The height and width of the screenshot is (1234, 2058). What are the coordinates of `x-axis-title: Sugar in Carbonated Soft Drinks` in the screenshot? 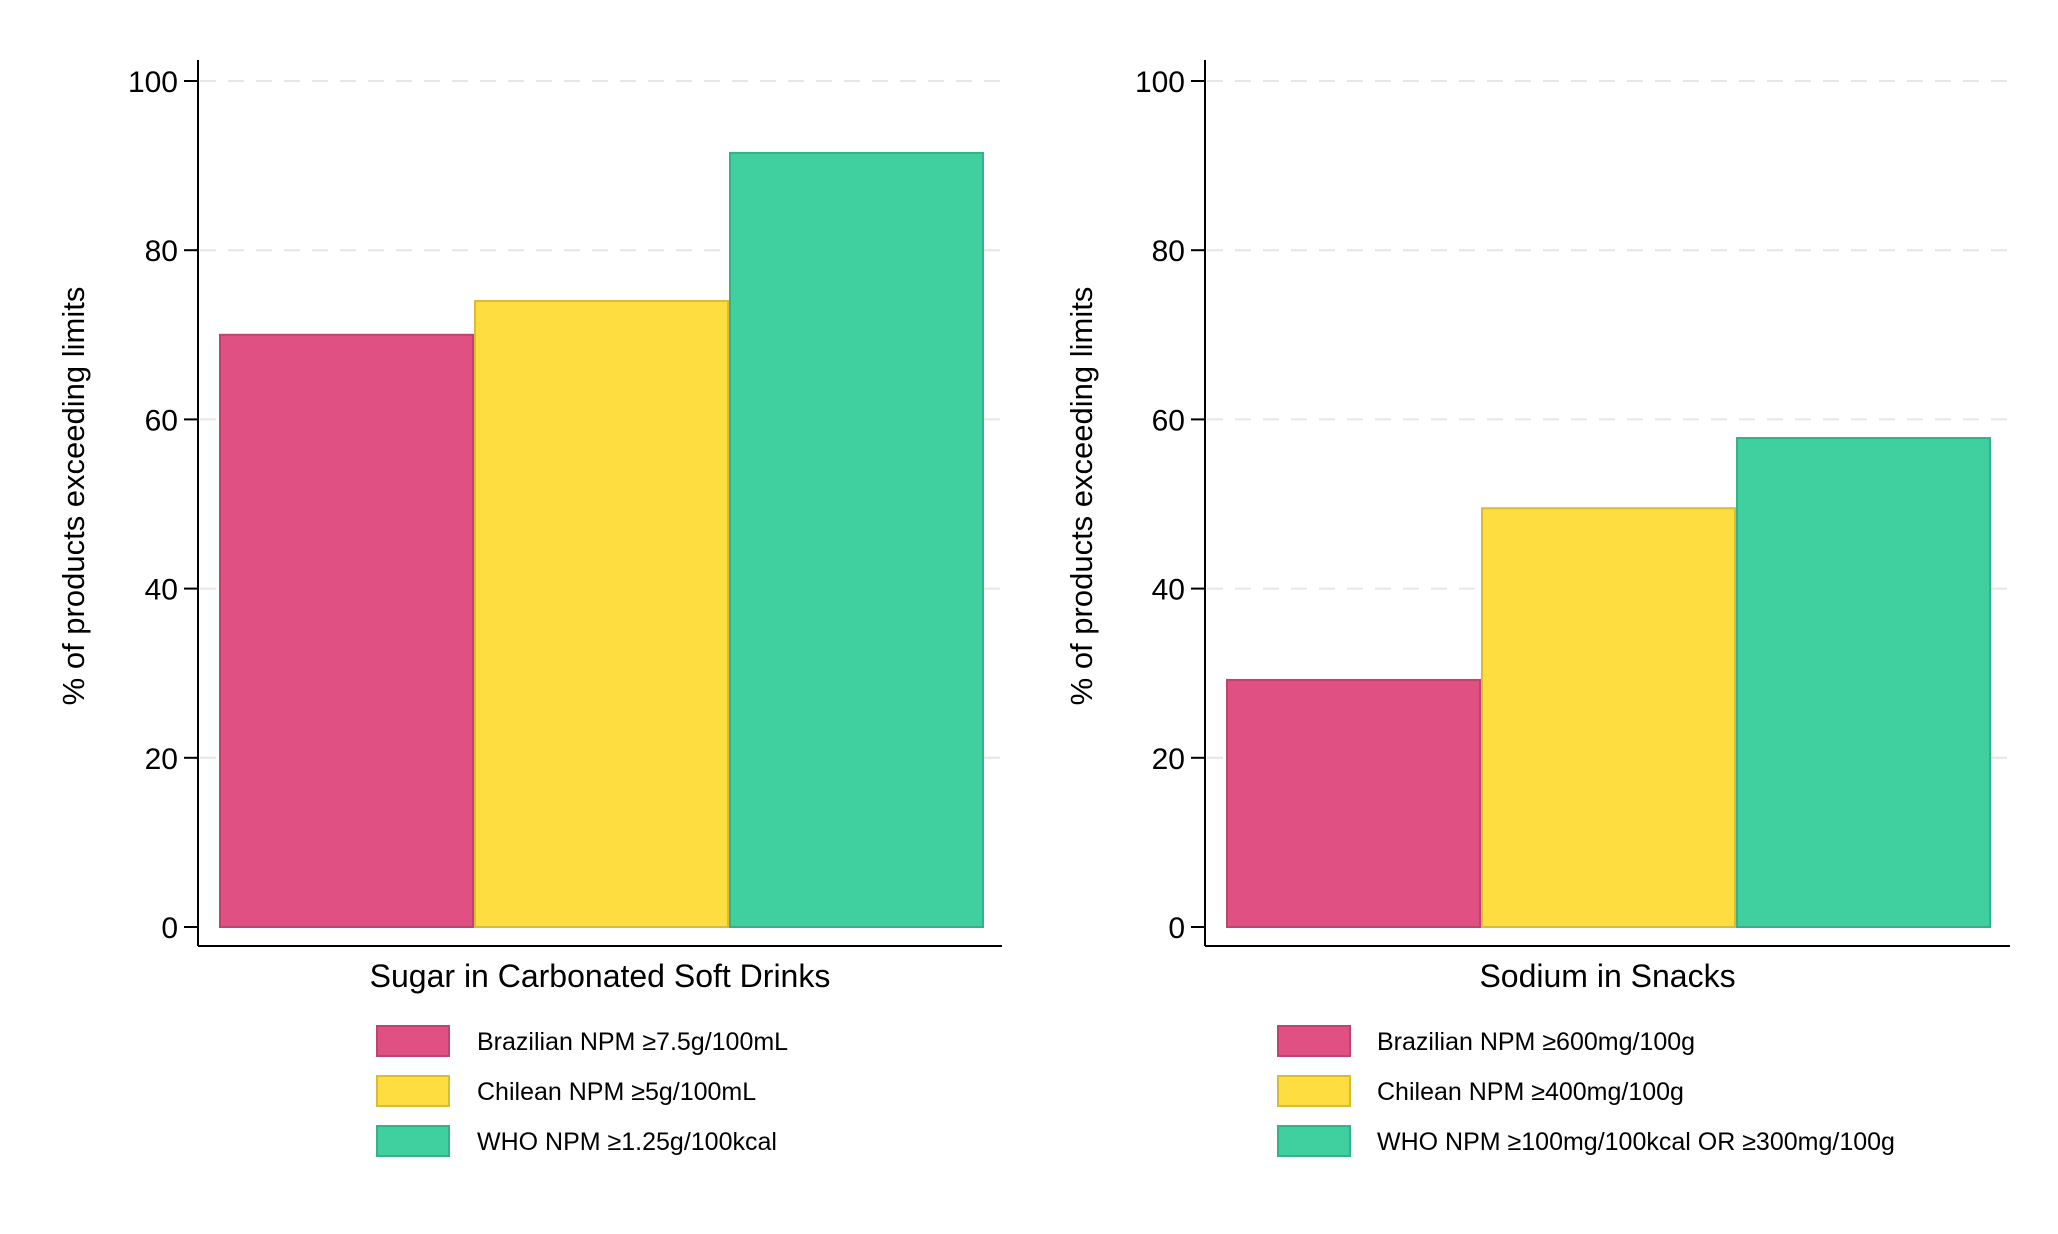 It's located at (600, 976).